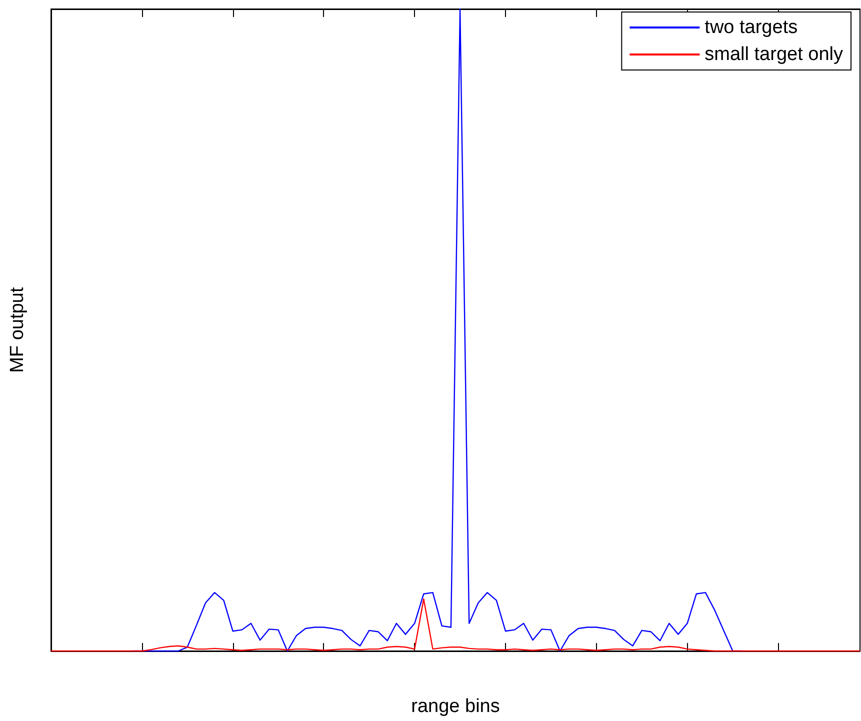  What do you see at coordinates (774, 54) in the screenshot?
I see `legend-label: small target only` at bounding box center [774, 54].